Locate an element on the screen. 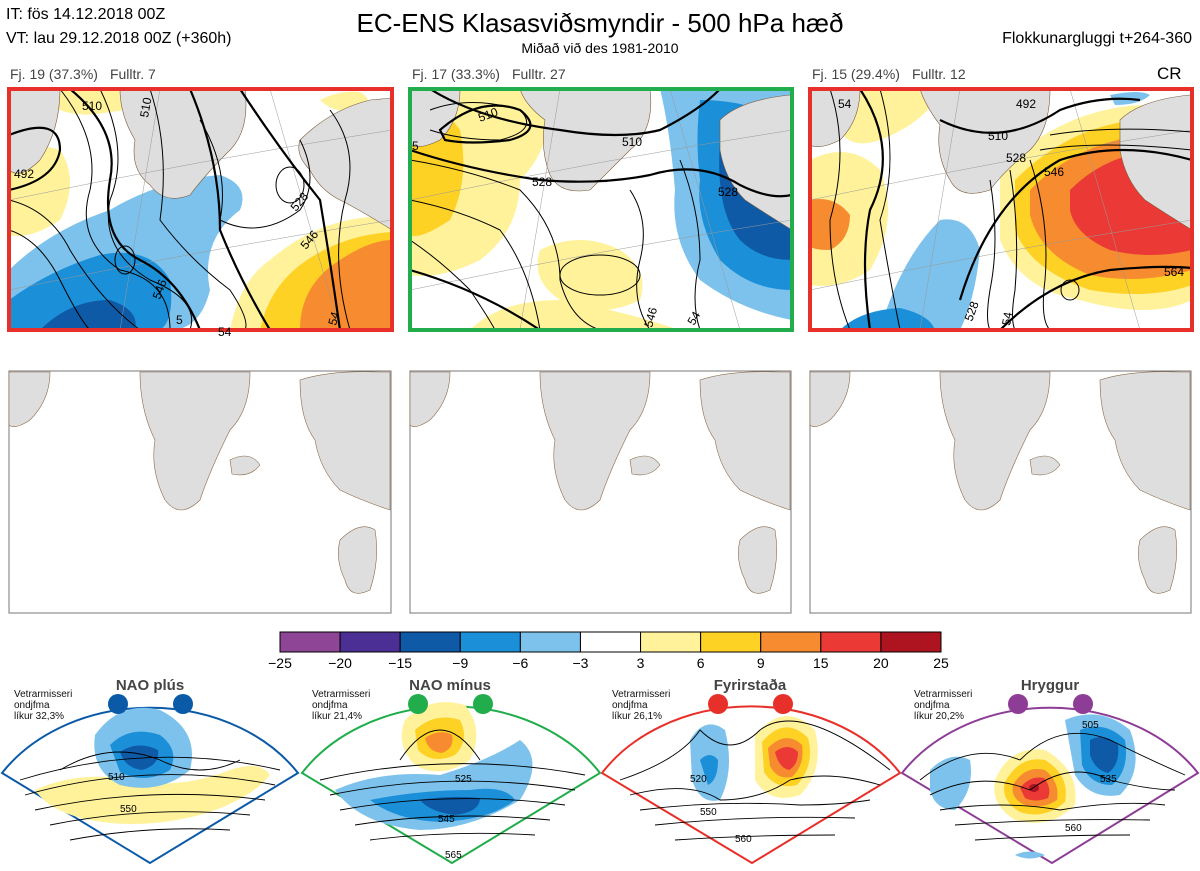  anomaly-positive-1e is located at coordinates (346, 285).